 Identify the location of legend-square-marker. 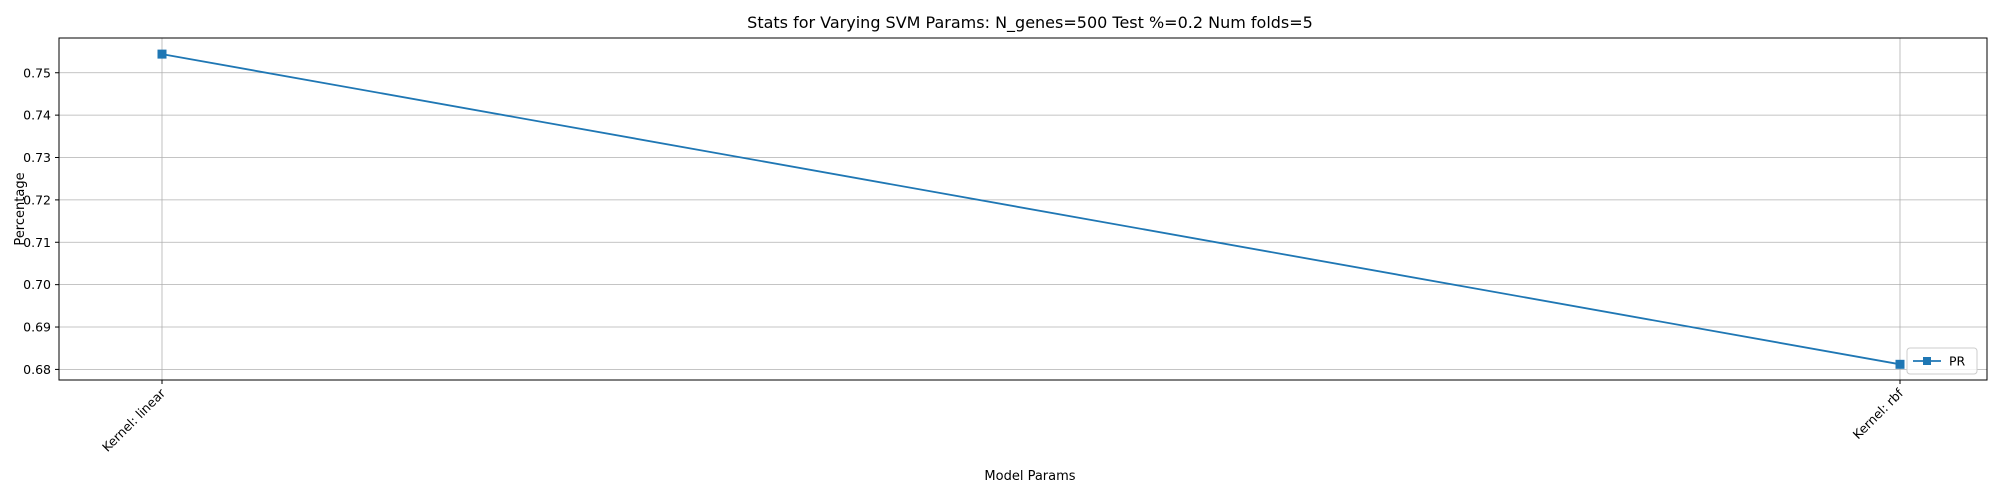
(1927, 361).